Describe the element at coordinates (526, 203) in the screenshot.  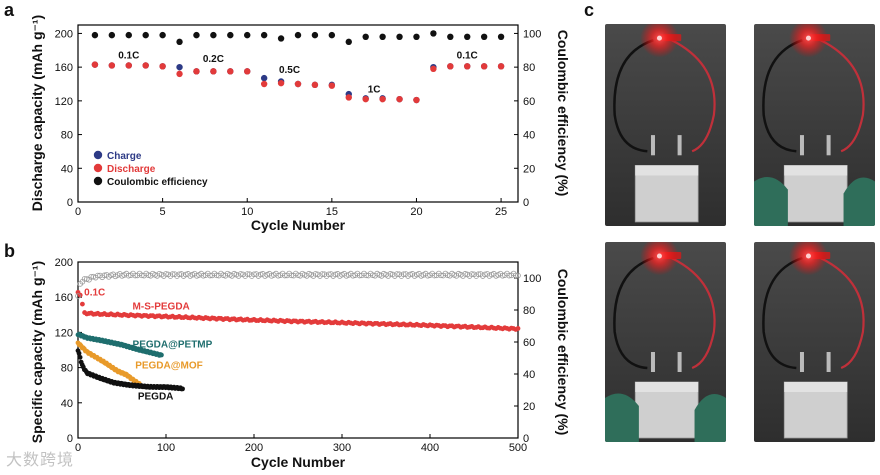
I see `y2-tick-label: 0` at that location.